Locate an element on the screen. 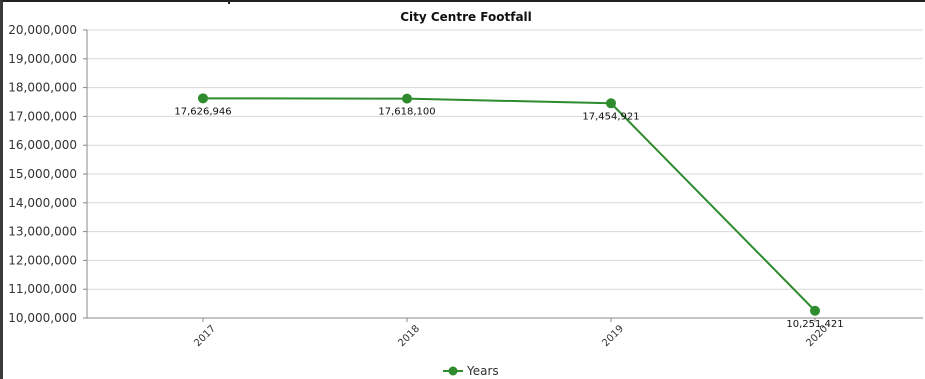  chart-title: City Centre Footfall is located at coordinates (466, 17).